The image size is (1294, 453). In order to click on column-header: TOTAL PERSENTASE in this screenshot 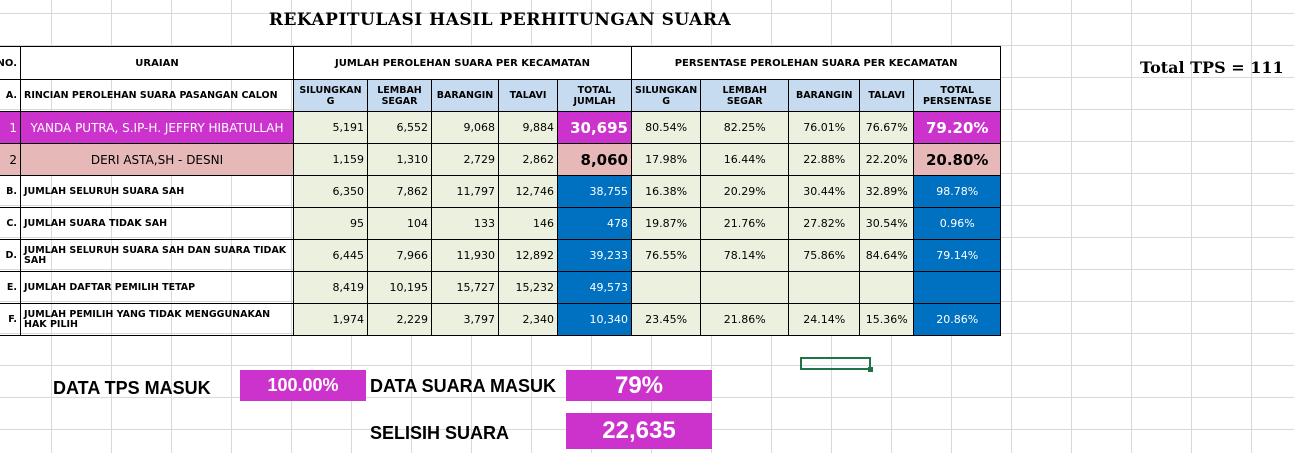, I will do `click(957, 95)`.